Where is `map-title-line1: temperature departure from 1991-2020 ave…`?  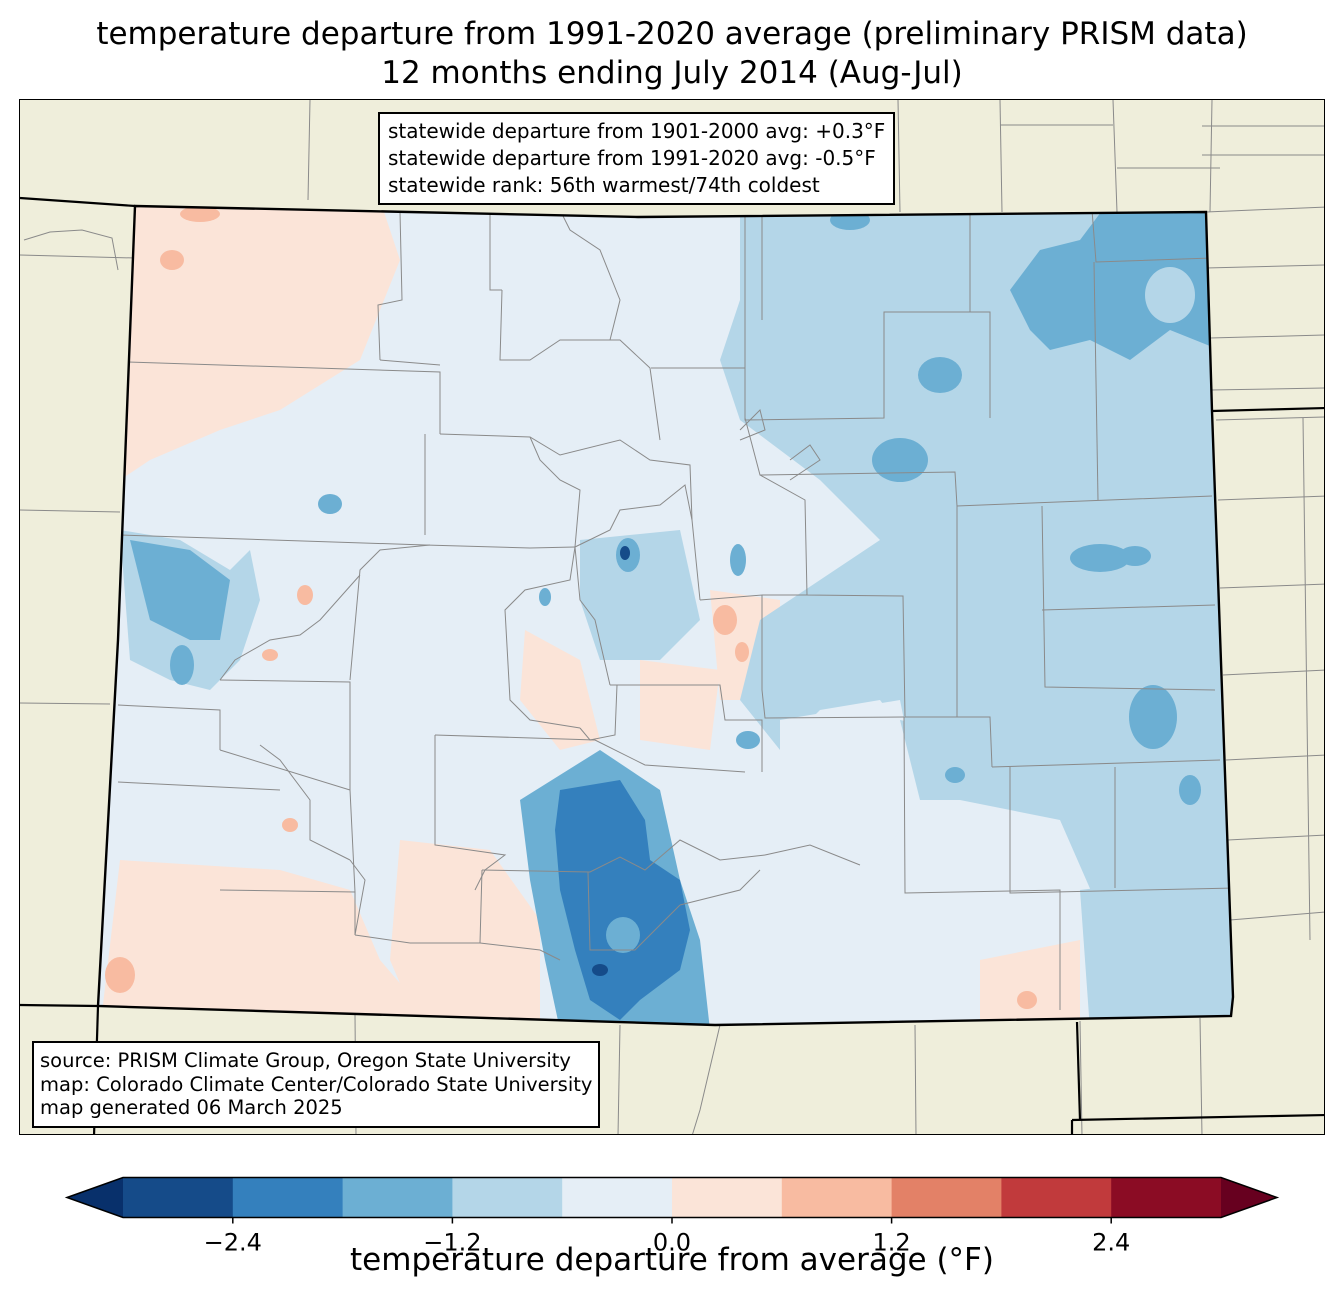 map-title-line1: temperature departure from 1991-2020 ave… is located at coordinates (672, 34).